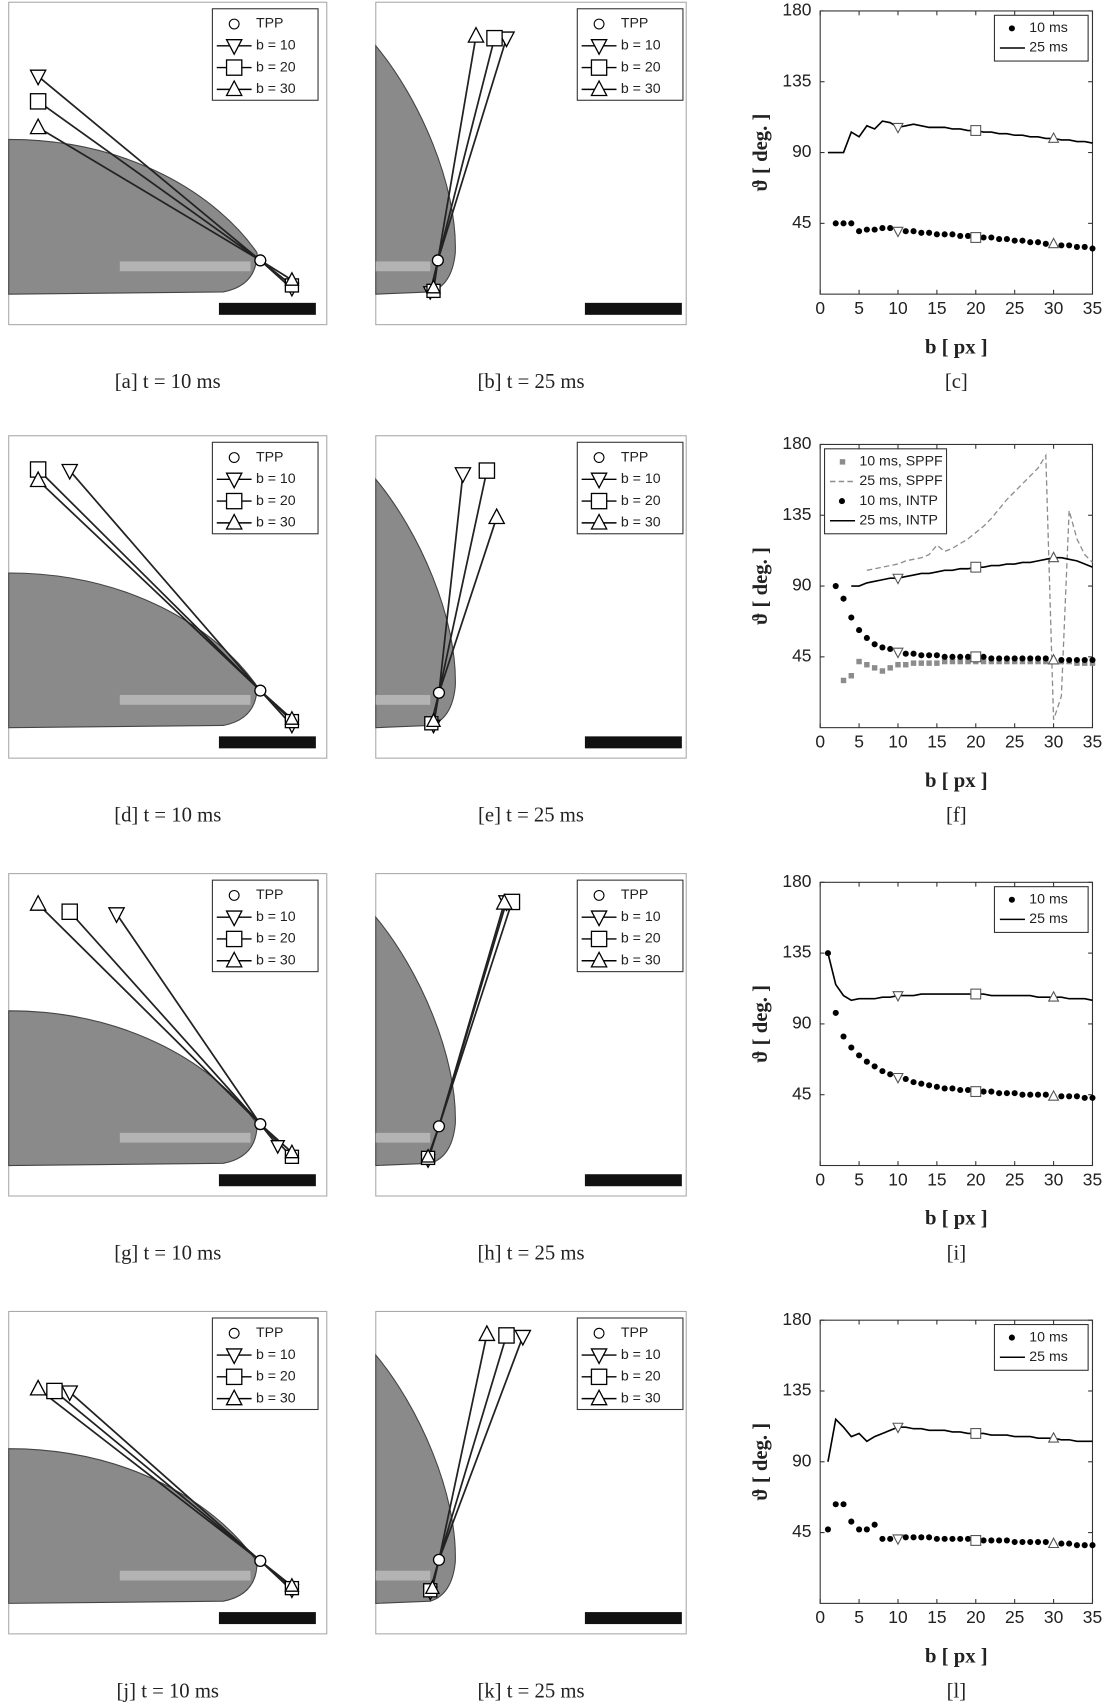  I want to click on caption: [e] t = 25 ms, so click(531, 816).